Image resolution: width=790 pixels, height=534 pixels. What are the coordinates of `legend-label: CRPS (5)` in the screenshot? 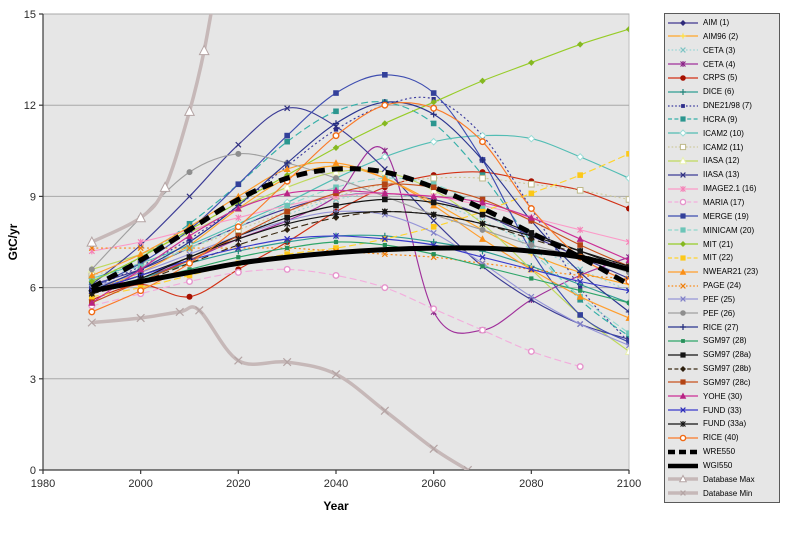 It's located at (720, 78).